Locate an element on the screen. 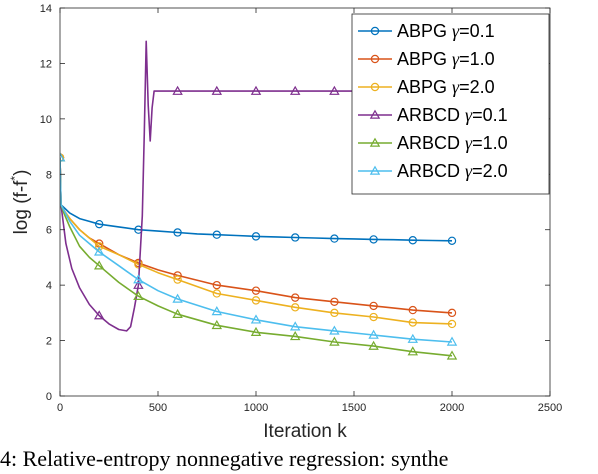 The height and width of the screenshot is (474, 598). x-tick-label: 1000 is located at coordinates (256, 408).